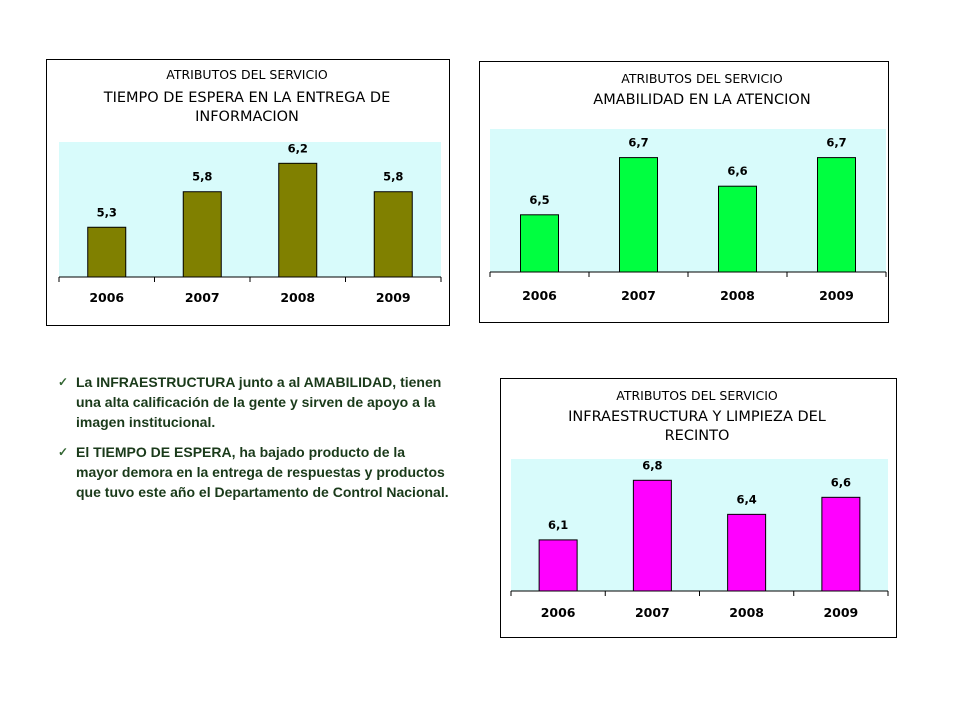 The width and height of the screenshot is (960, 720). Describe the element at coordinates (697, 436) in the screenshot. I see `chart-title-line: RECINTO` at that location.